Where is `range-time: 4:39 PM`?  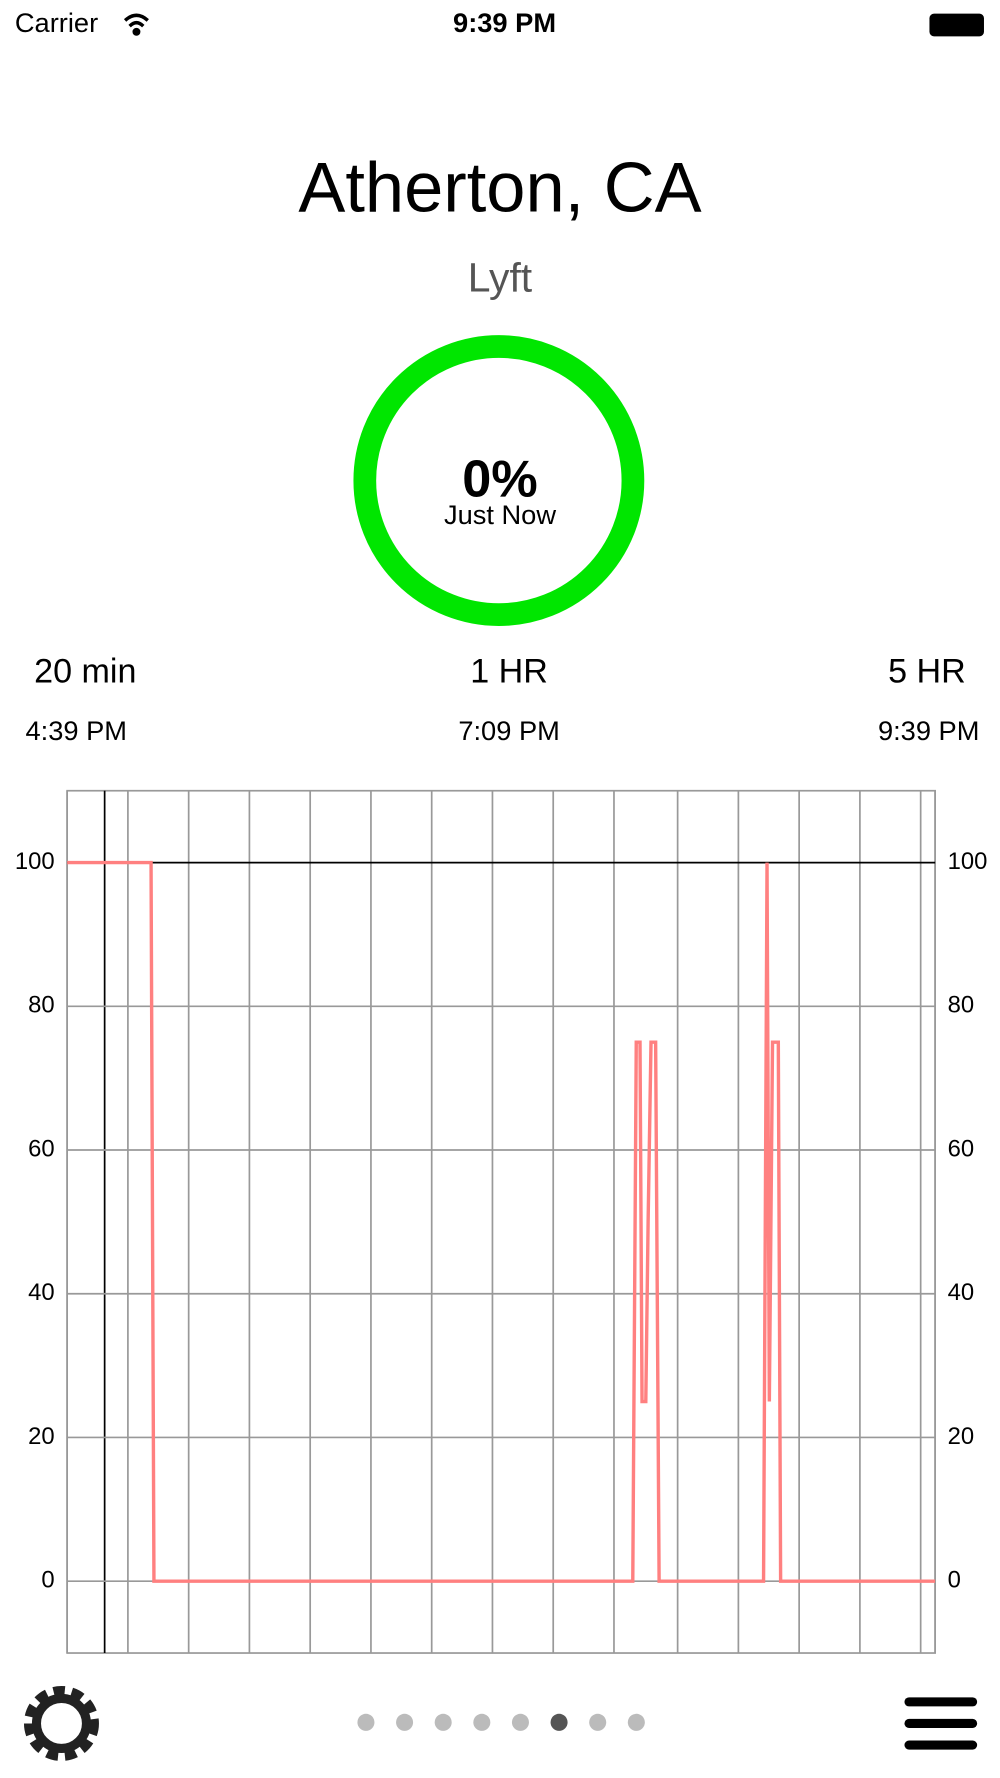
range-time: 4:39 PM is located at coordinates (75, 730).